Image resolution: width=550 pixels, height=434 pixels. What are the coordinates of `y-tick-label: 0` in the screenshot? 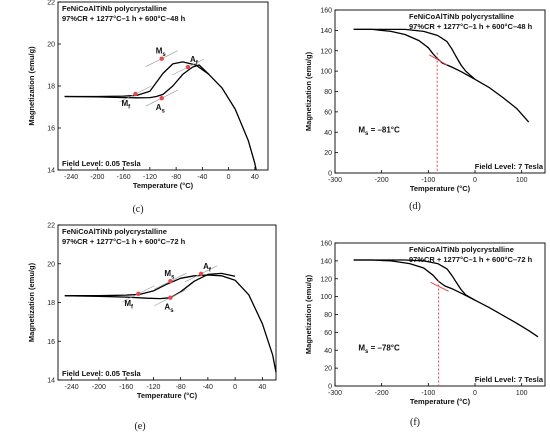 It's located at (330, 387).